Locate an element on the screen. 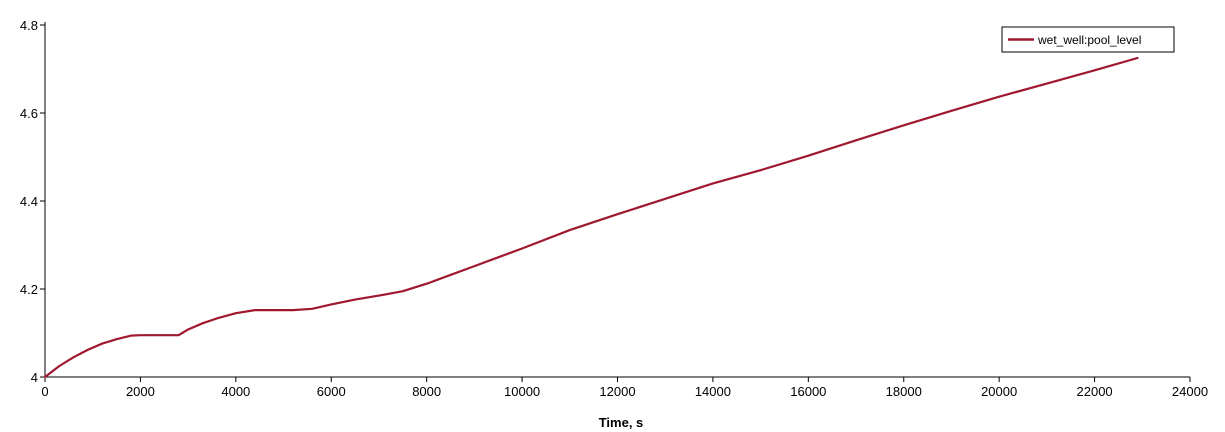 This screenshot has width=1225, height=432. x-tick-label: 8000 is located at coordinates (426, 391).